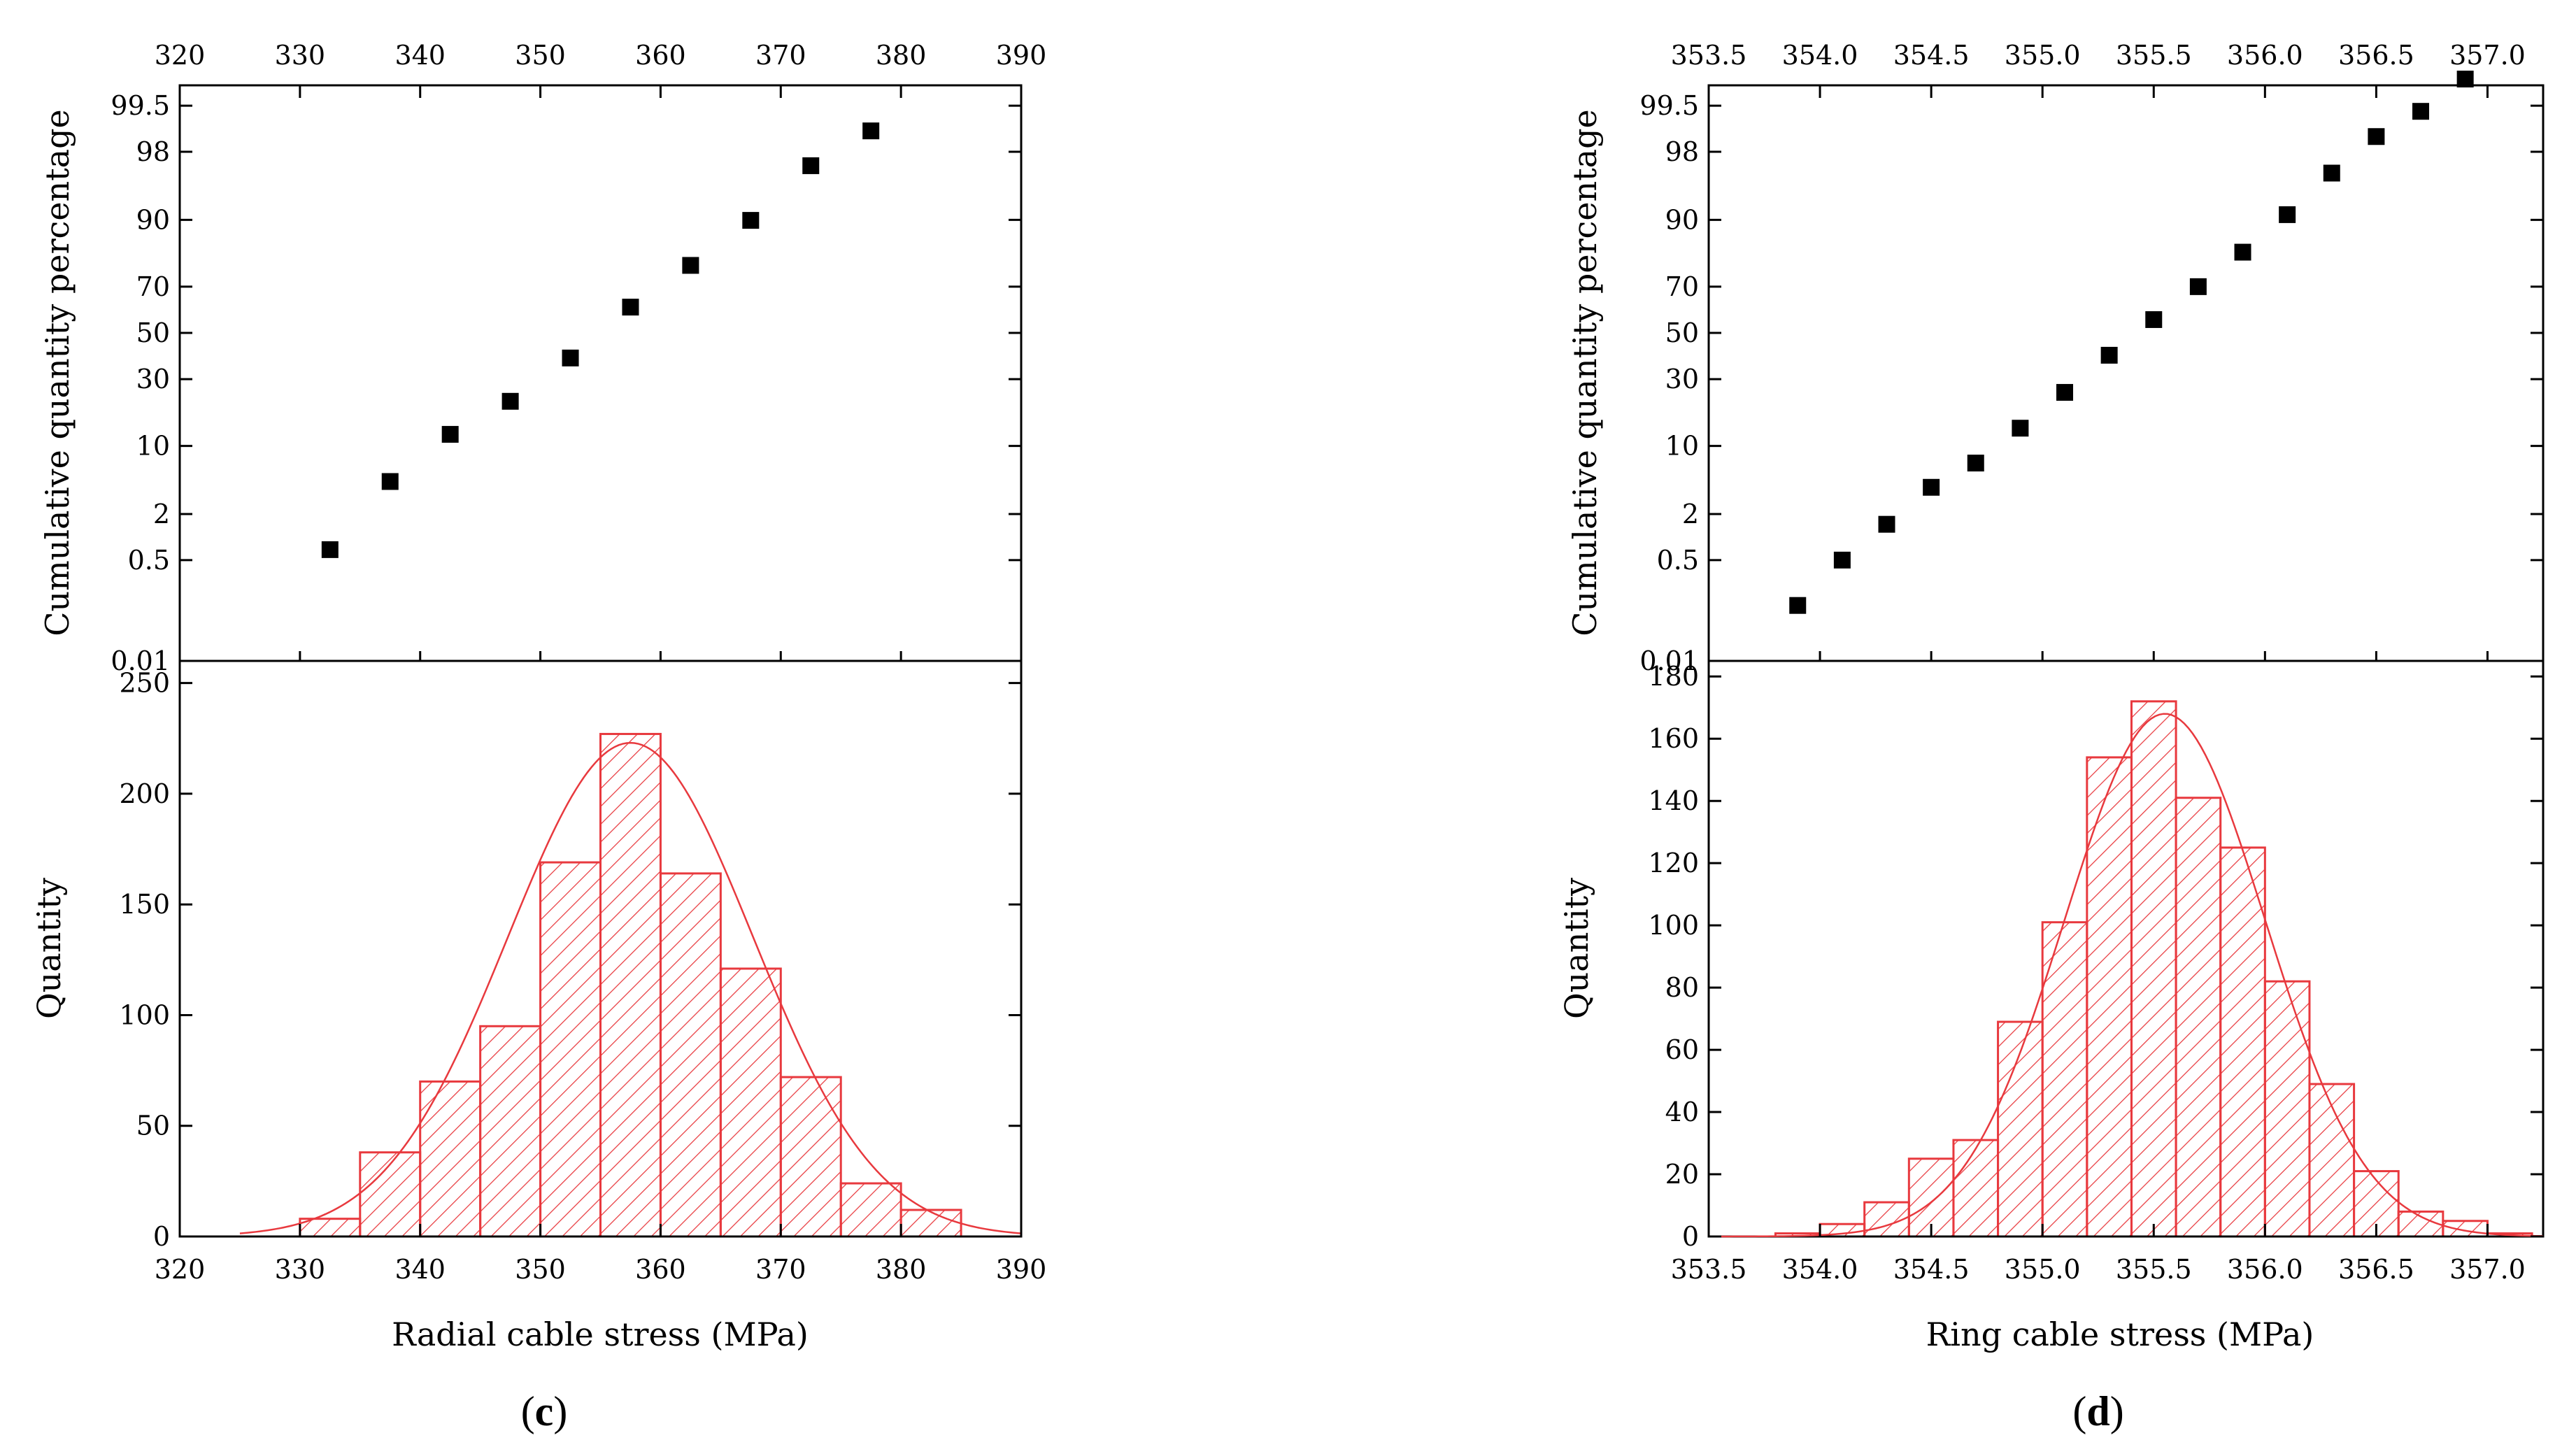 The height and width of the screenshot is (1447, 2576). I want to click on panel-d-hist-y-tick-label: 160, so click(1673, 738).